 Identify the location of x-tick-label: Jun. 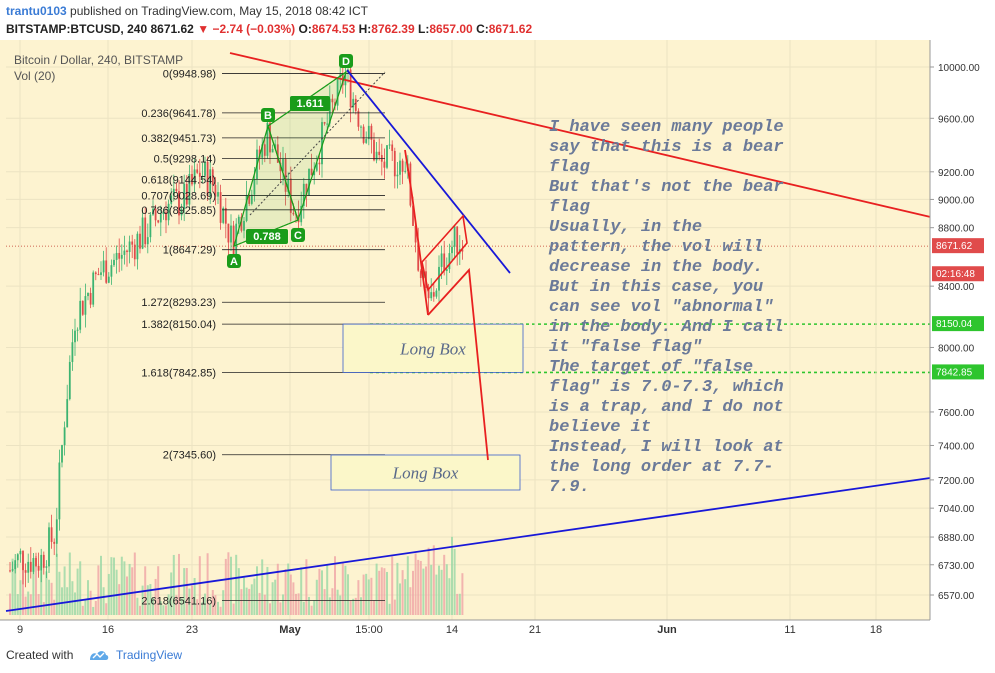
(667, 630).